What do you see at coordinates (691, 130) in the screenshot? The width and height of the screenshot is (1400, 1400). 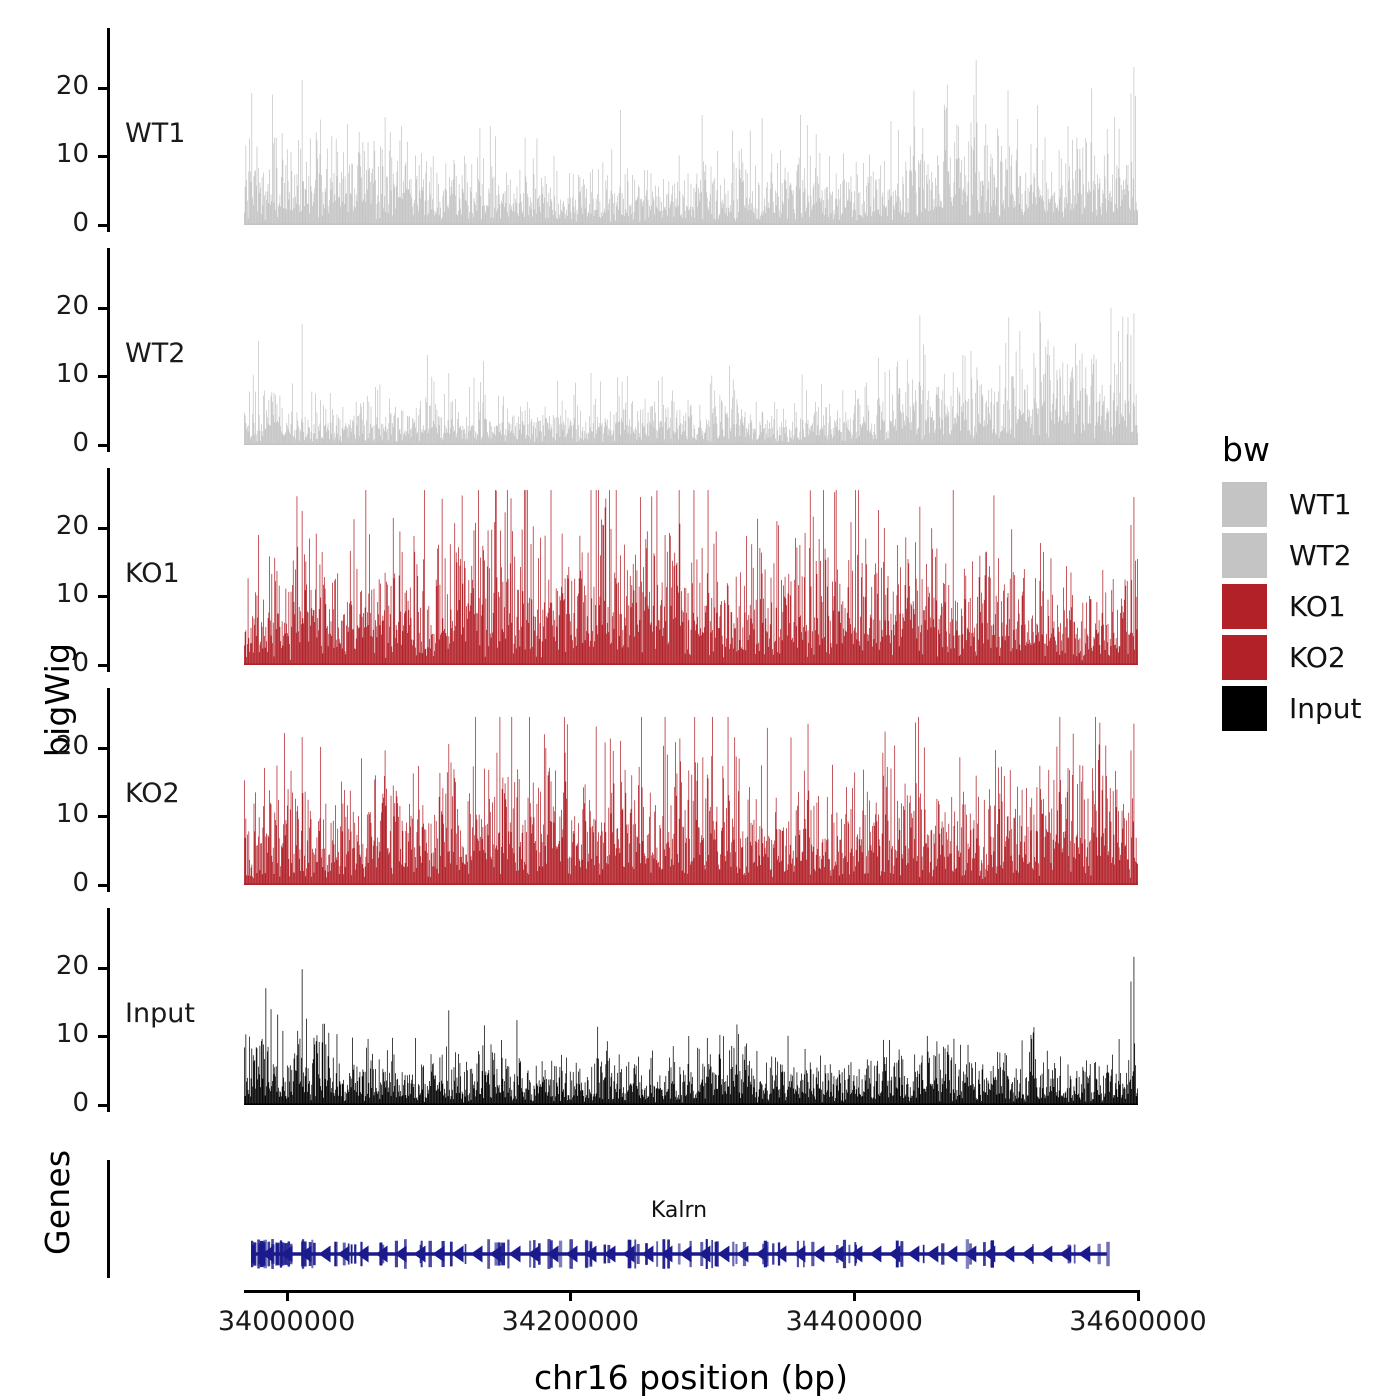 I see `coverage-track-wt1` at bounding box center [691, 130].